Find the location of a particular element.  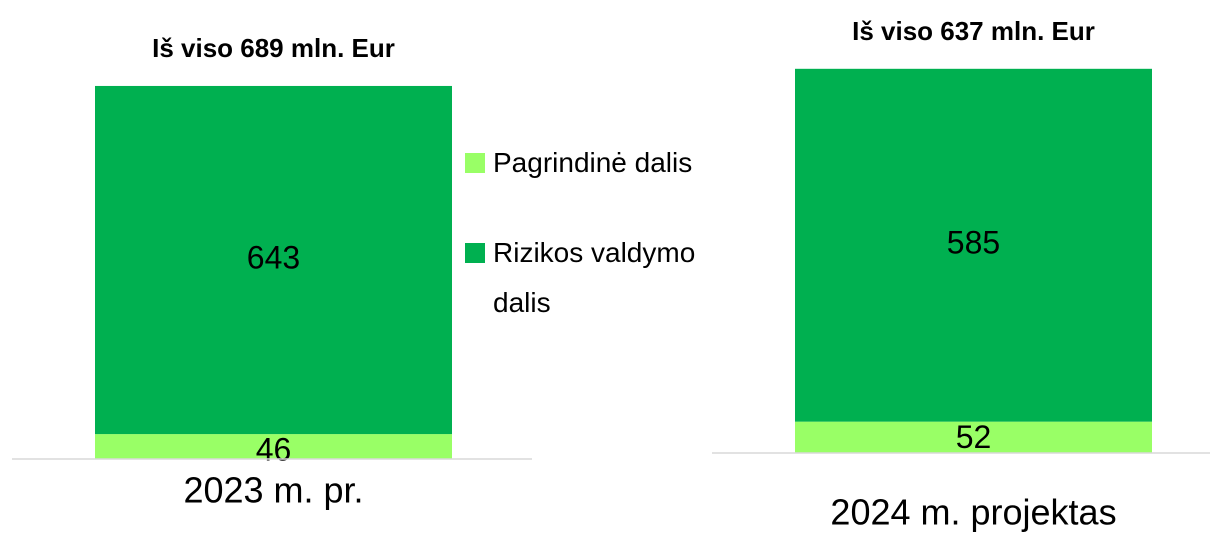

x-tick-label: 2024 m. projektas is located at coordinates (973, 512).